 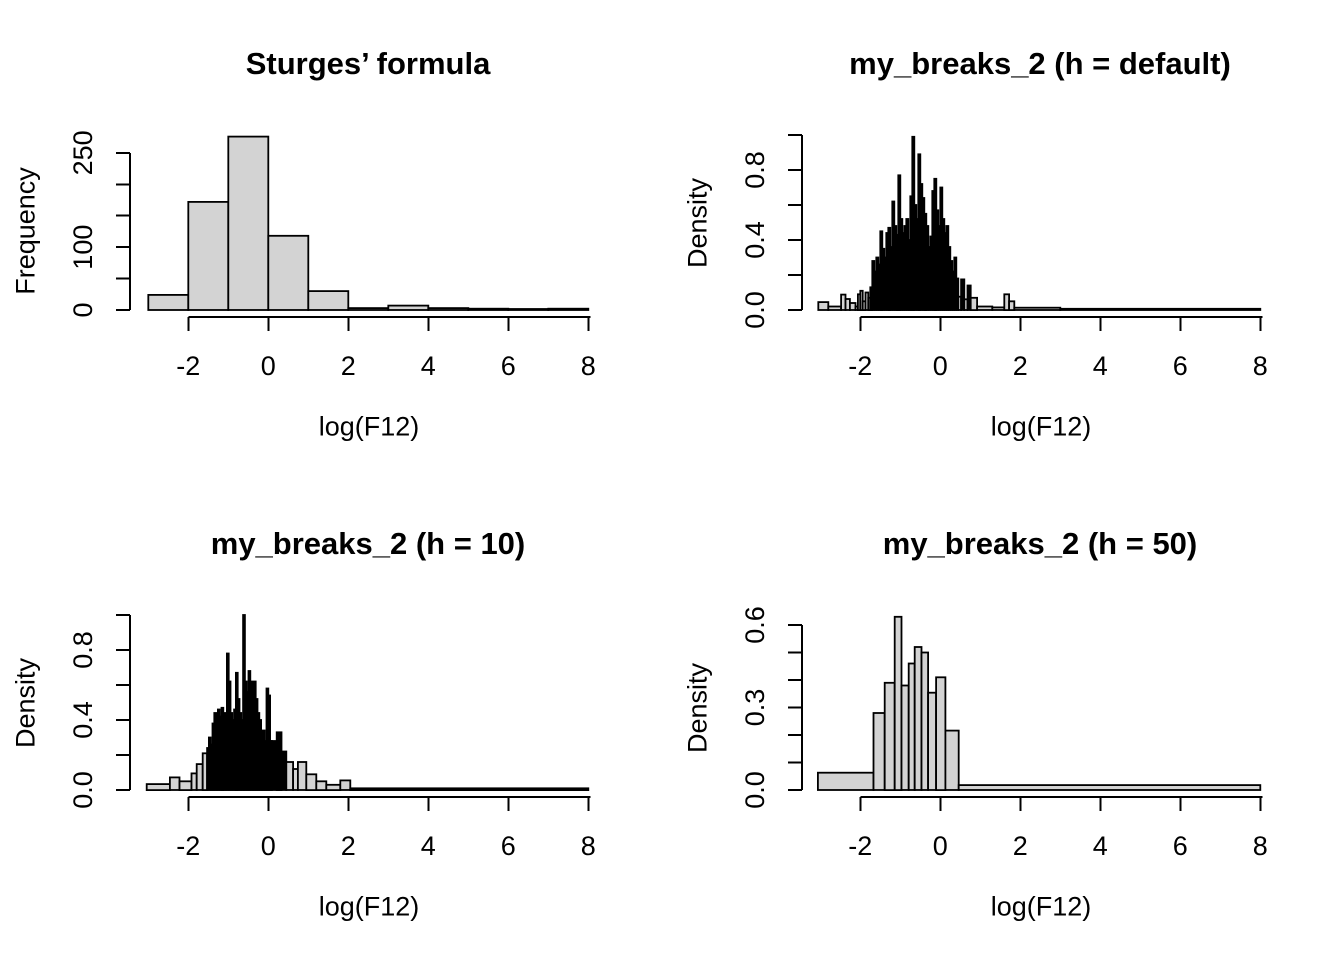 What do you see at coordinates (1040, 543) in the screenshot?
I see `panel-title: my_breaks_2 (h = 50)` at bounding box center [1040, 543].